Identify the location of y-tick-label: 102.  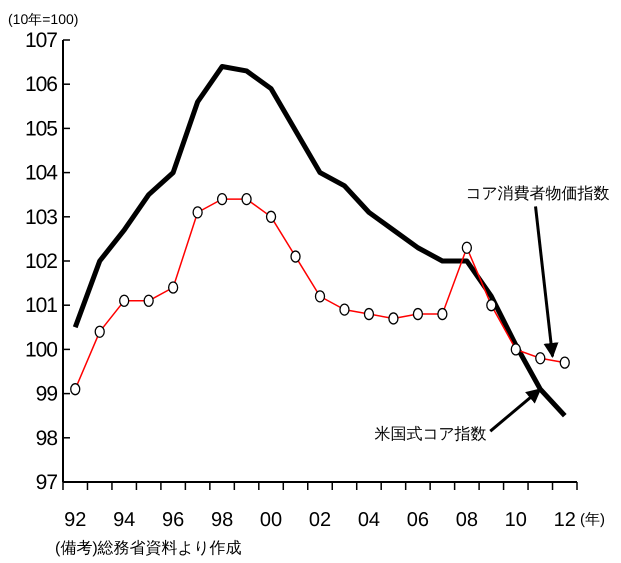
(41, 261).